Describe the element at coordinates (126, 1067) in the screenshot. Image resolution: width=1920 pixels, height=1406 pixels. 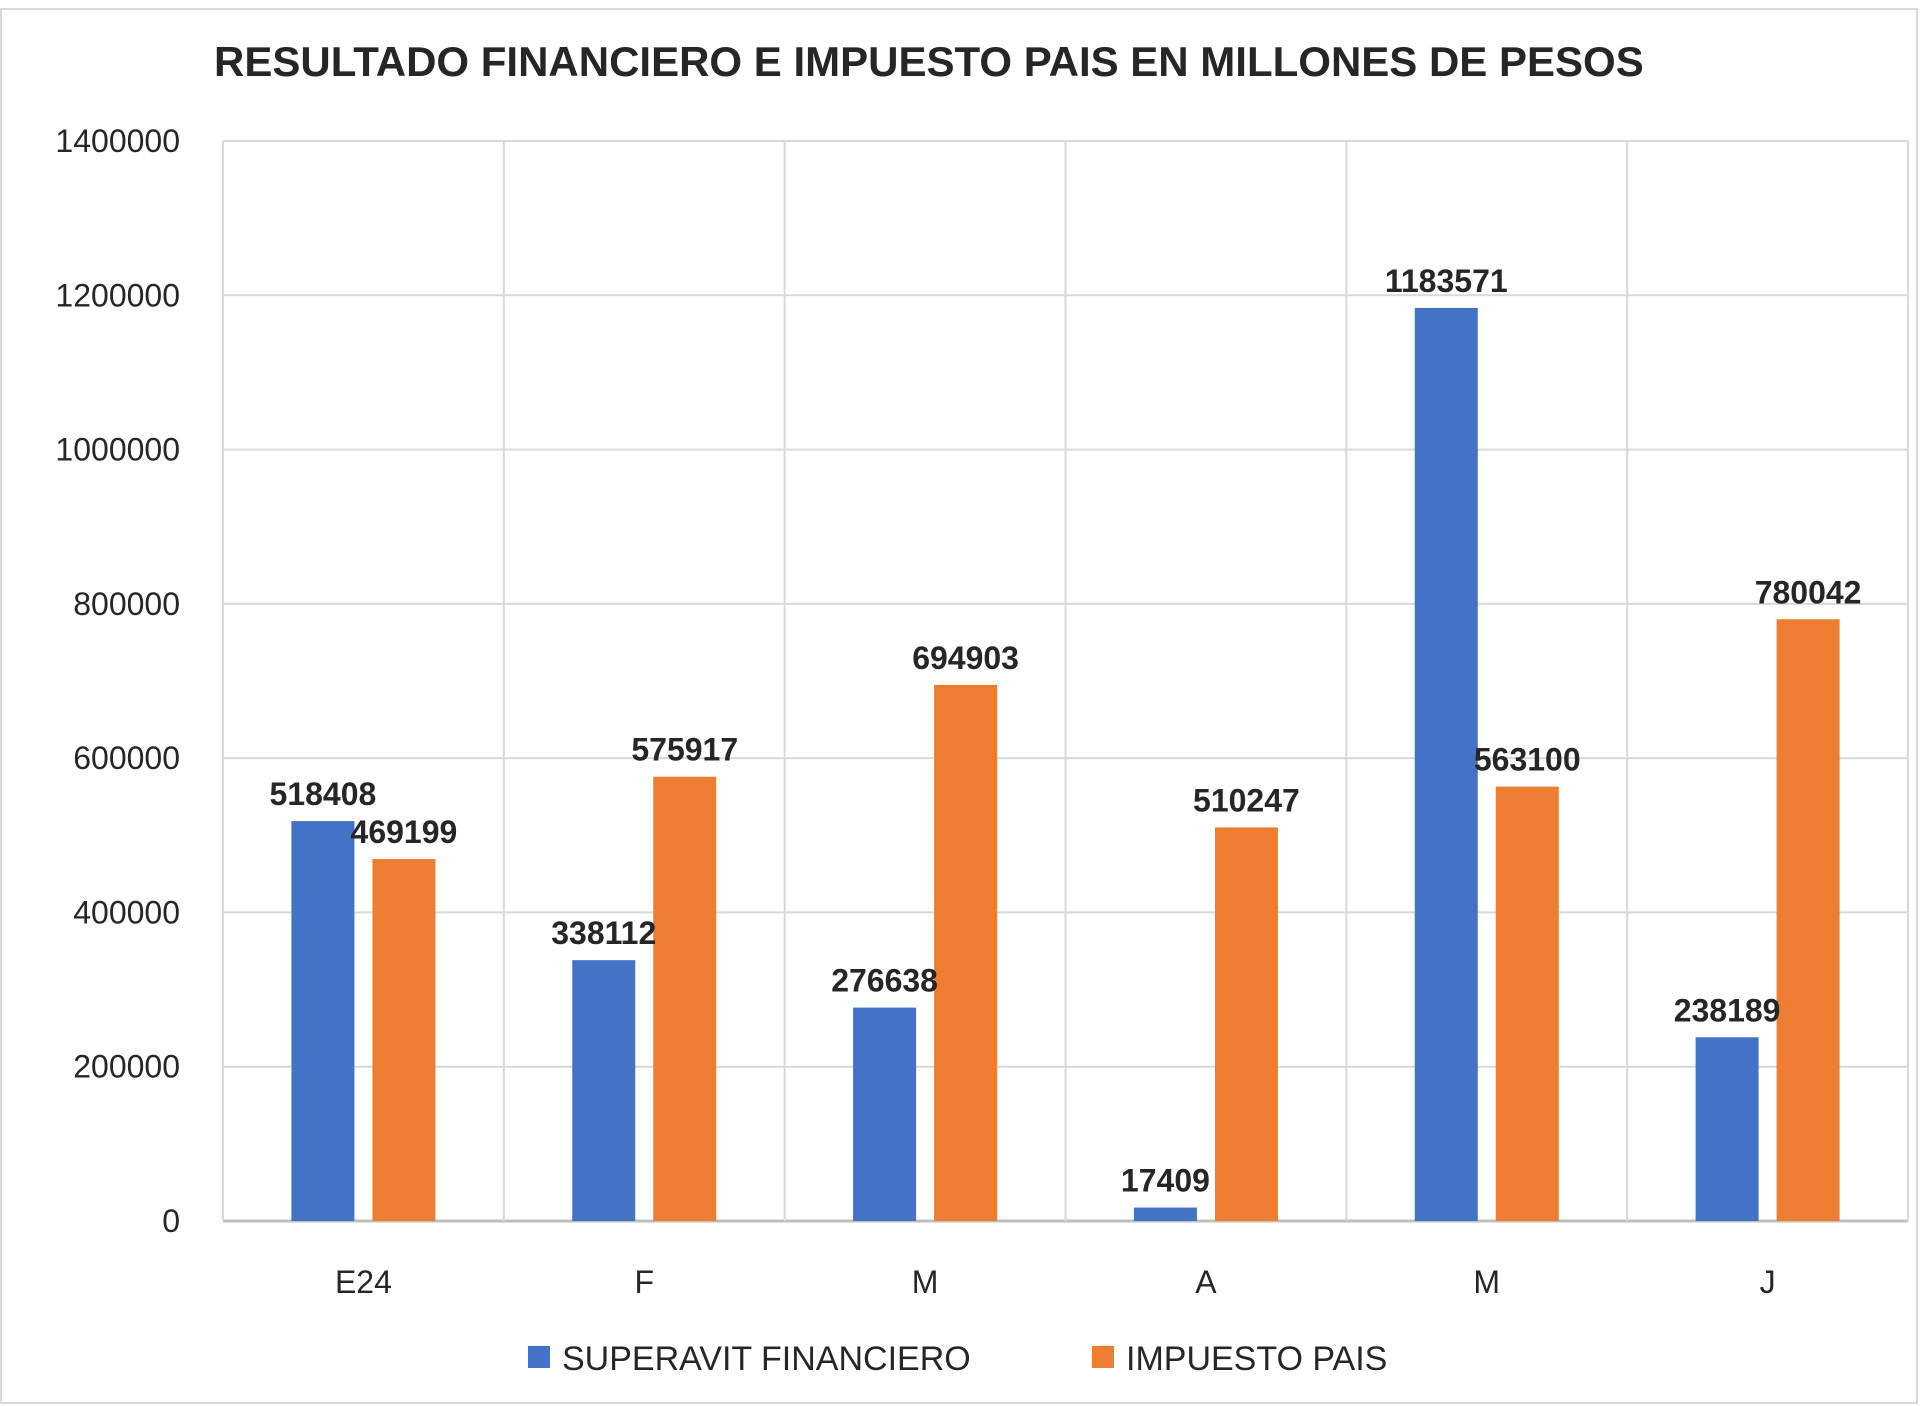
I see `y-tick-label: 200000` at that location.